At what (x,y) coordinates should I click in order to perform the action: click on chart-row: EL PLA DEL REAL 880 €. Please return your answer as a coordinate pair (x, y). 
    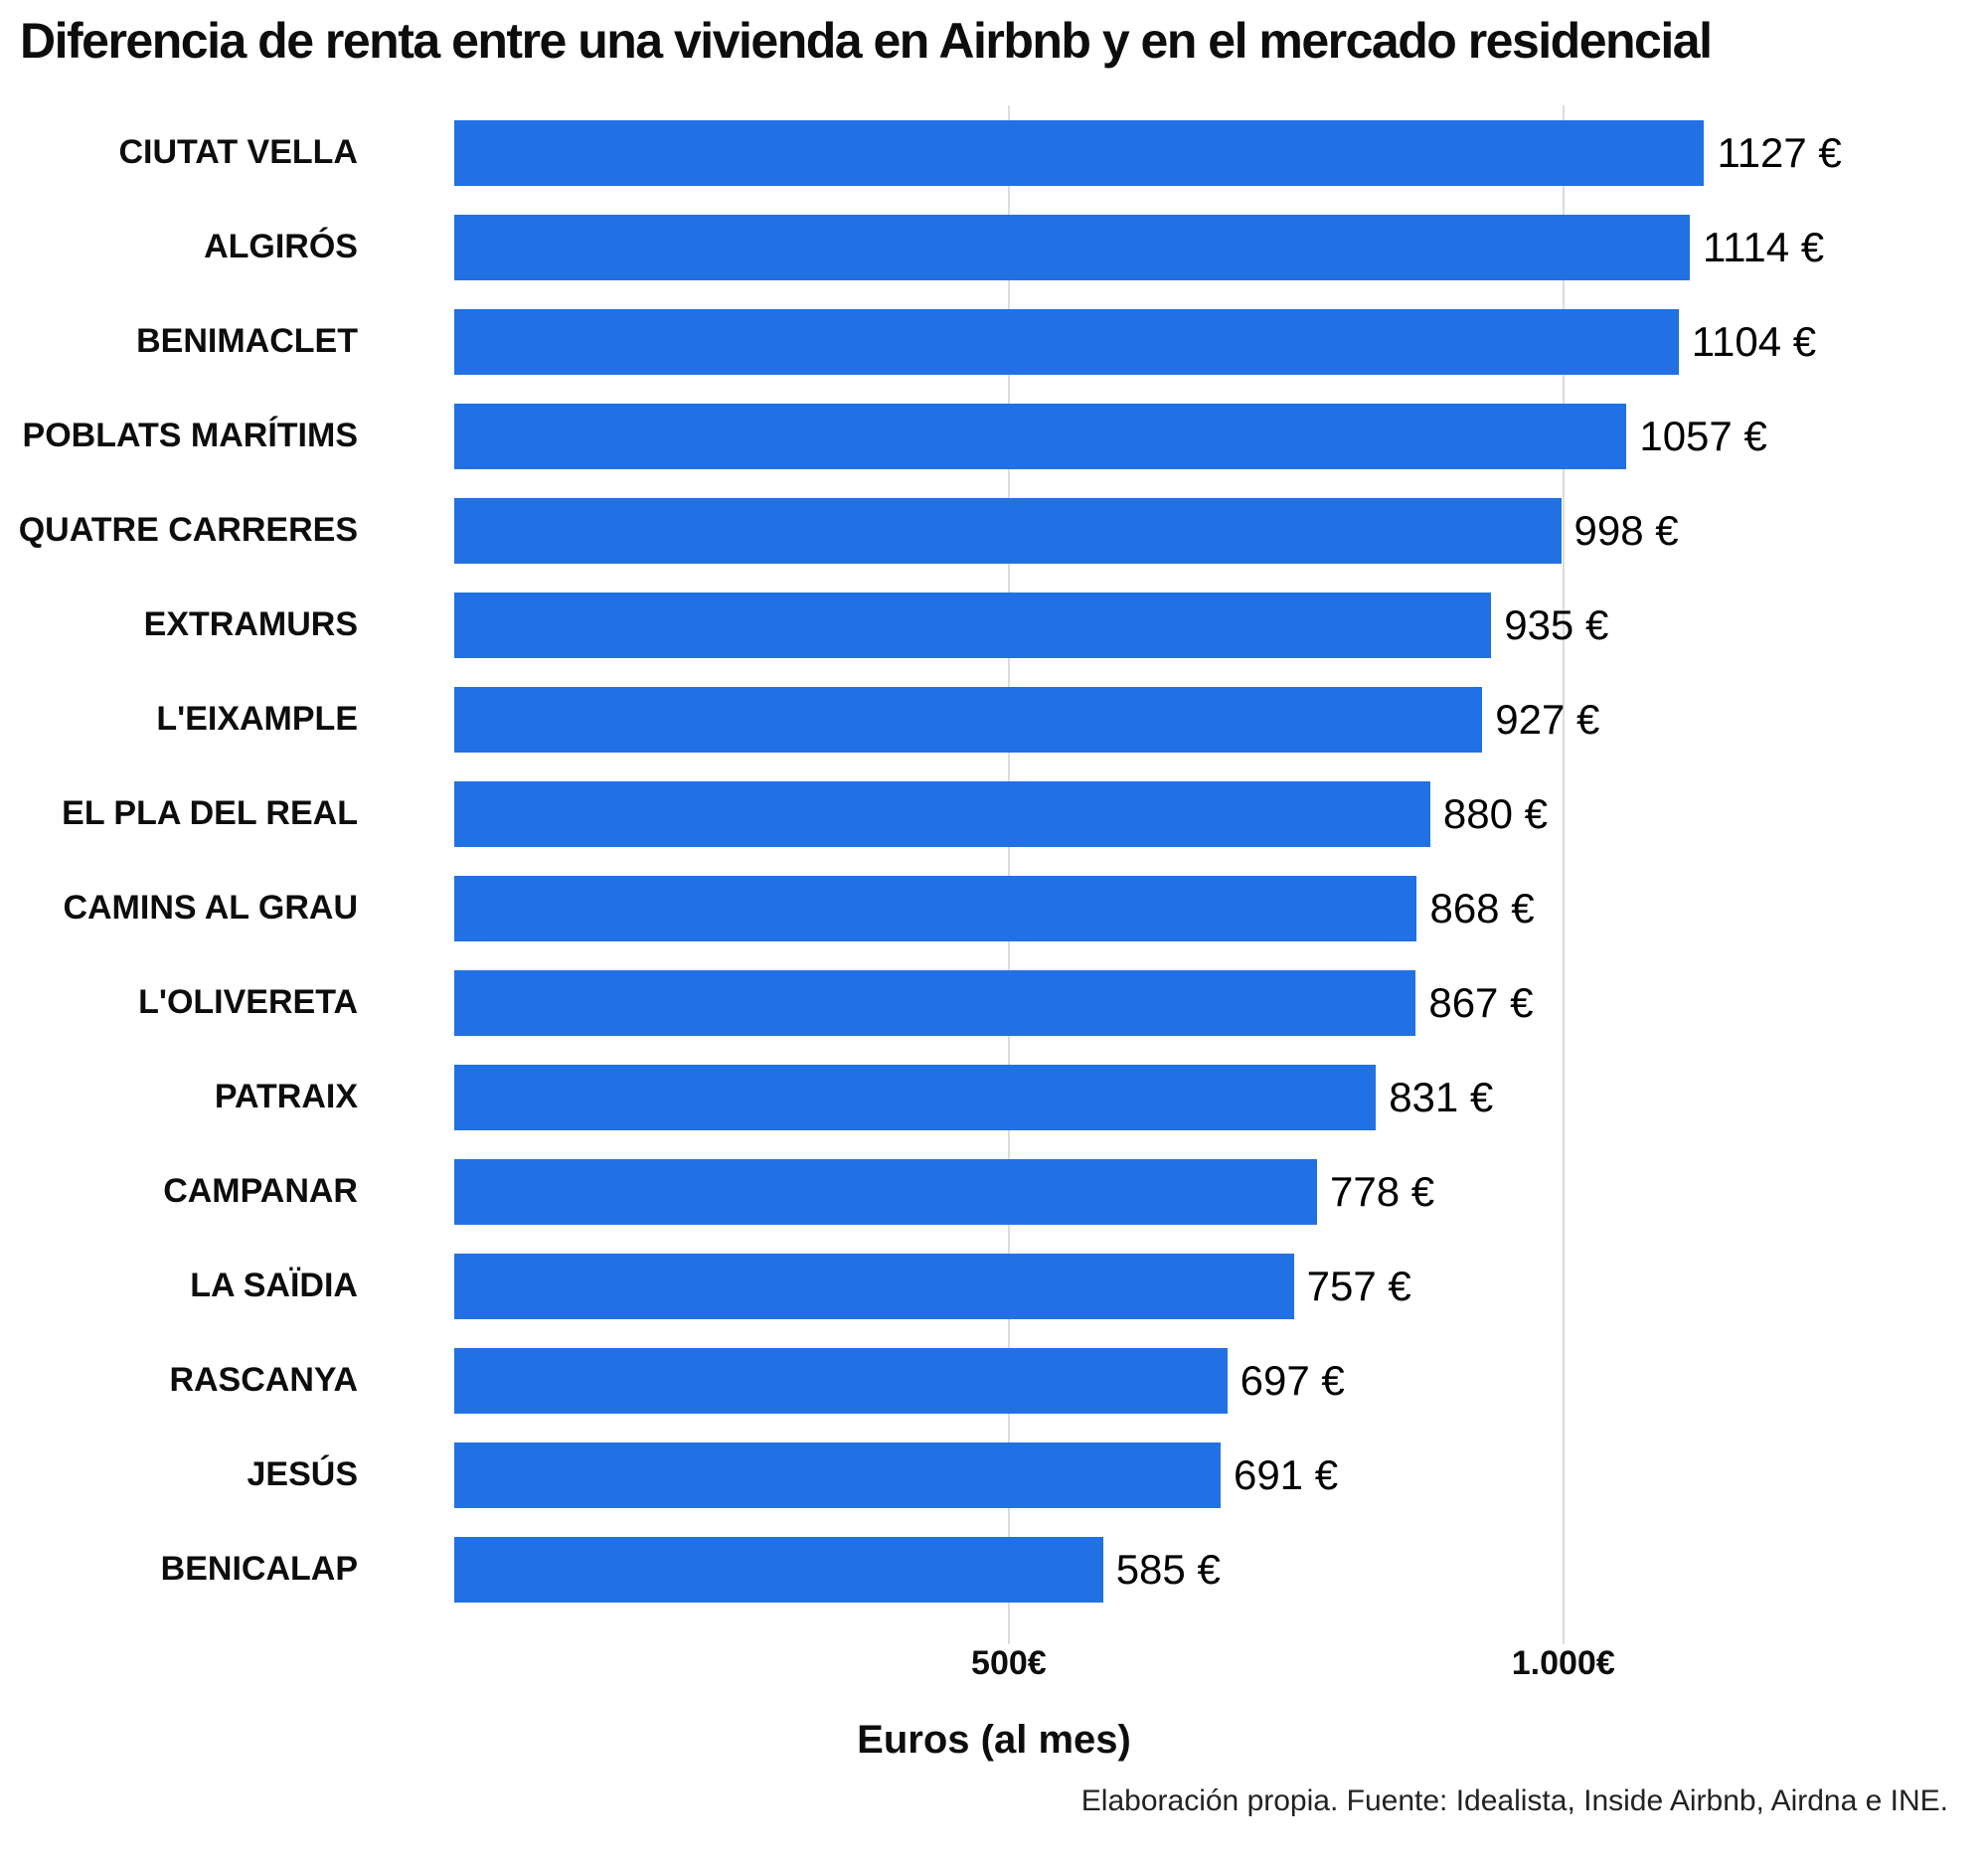
    Looking at the image, I should click on (994, 813).